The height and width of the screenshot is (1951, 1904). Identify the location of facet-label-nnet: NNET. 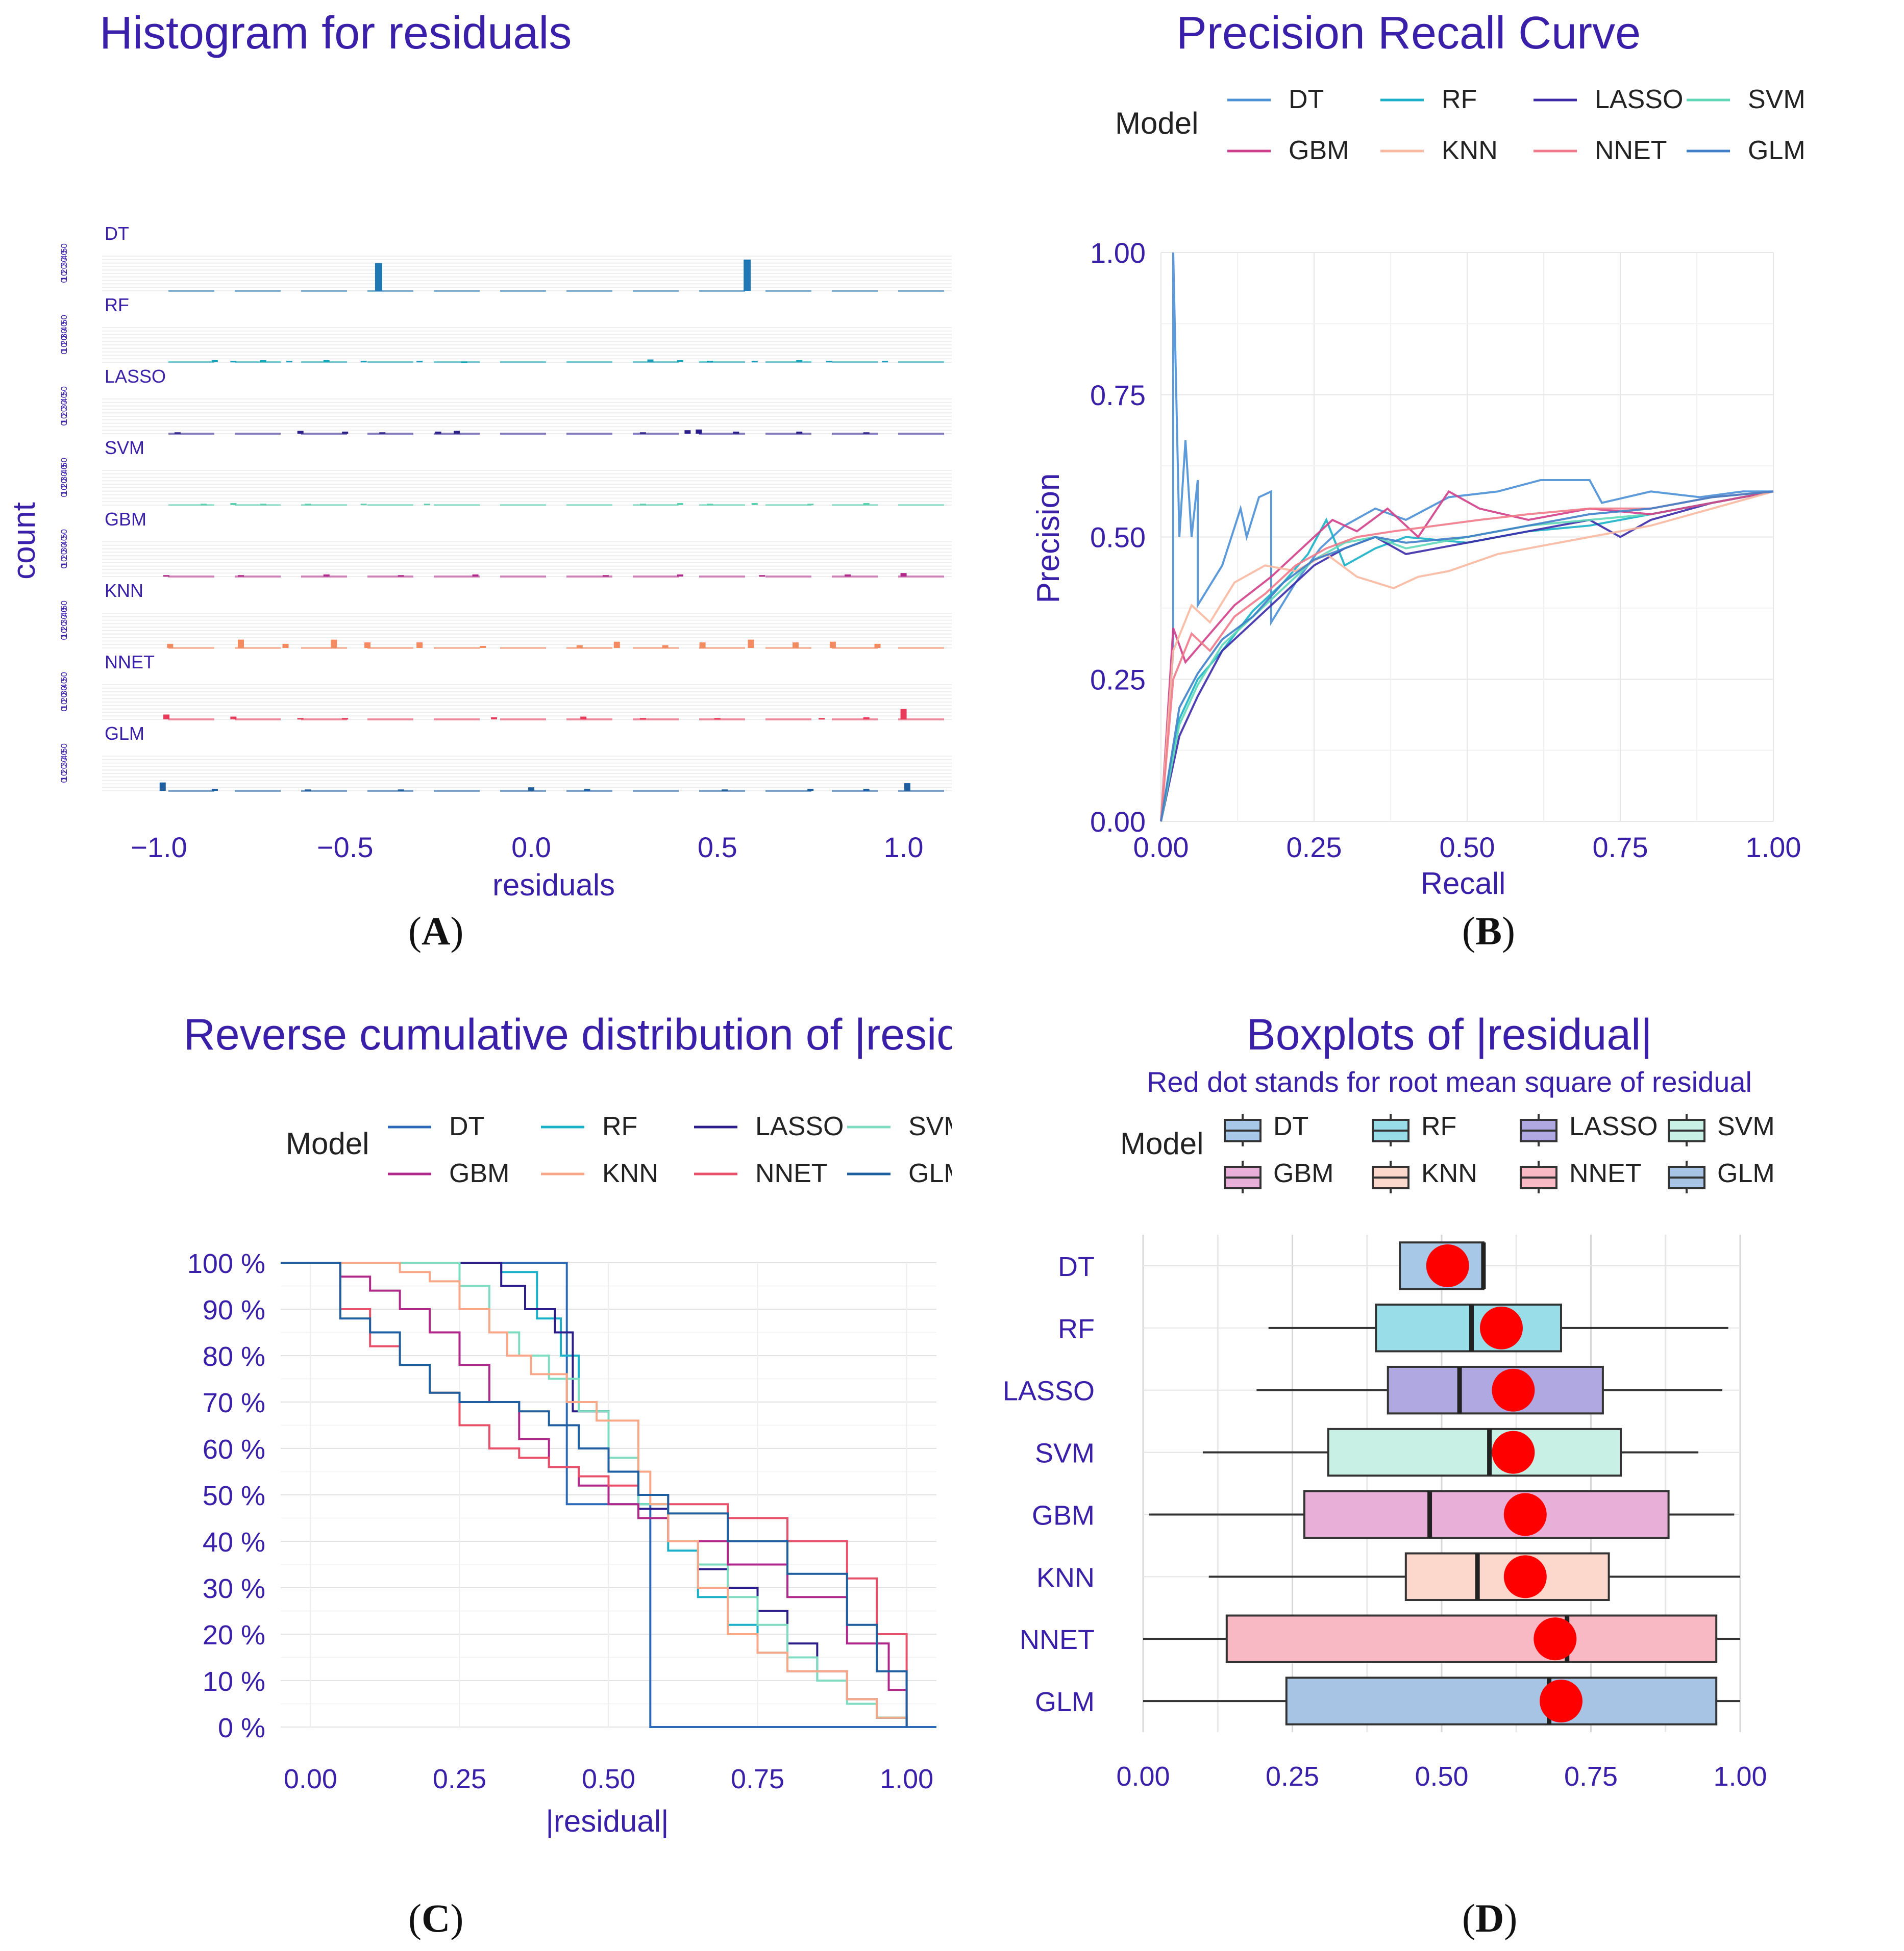
(130, 662).